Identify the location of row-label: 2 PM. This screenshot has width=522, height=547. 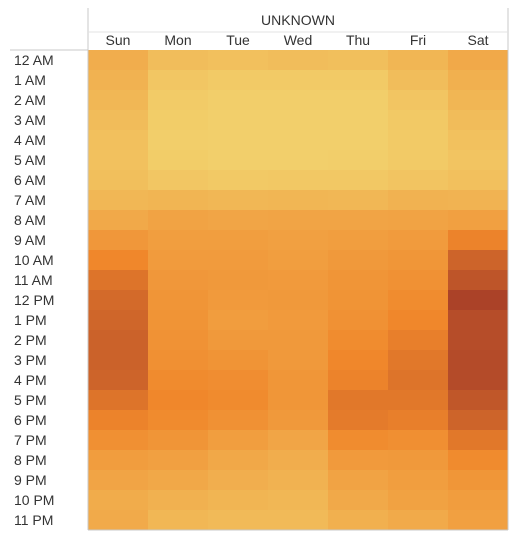
(30, 340).